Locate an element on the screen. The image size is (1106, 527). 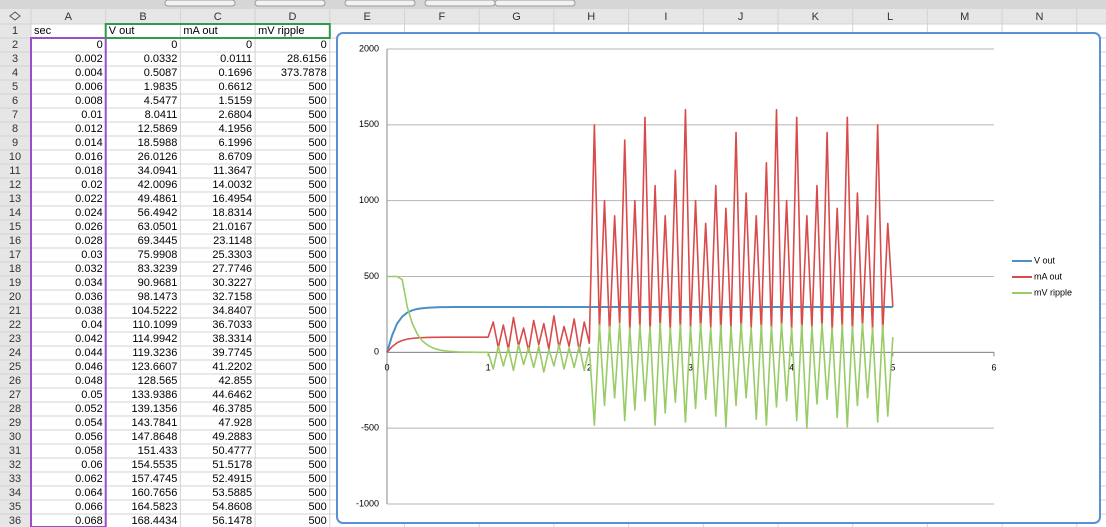
row-header: 20 is located at coordinates (15, 297).